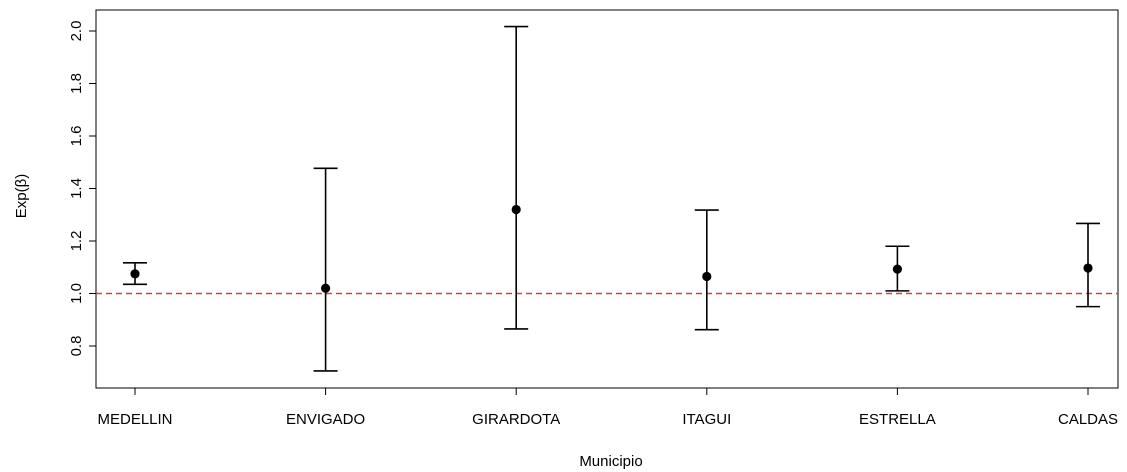 Image resolution: width=1127 pixels, height=472 pixels. What do you see at coordinates (76, 83) in the screenshot?
I see `y-tick-label: 1.8` at bounding box center [76, 83].